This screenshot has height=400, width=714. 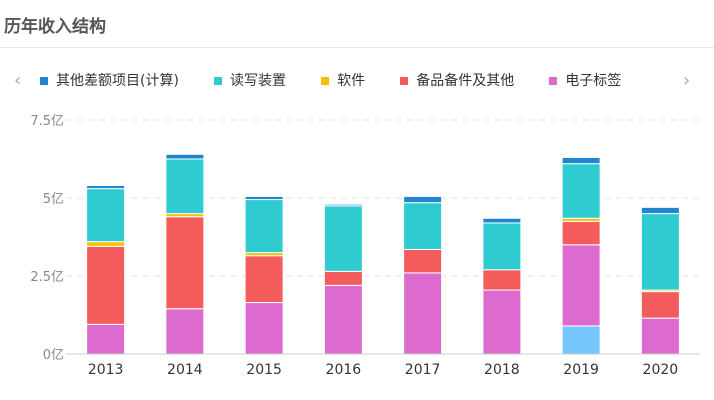 I want to click on legend-item: 电子标签, so click(x=585, y=81).